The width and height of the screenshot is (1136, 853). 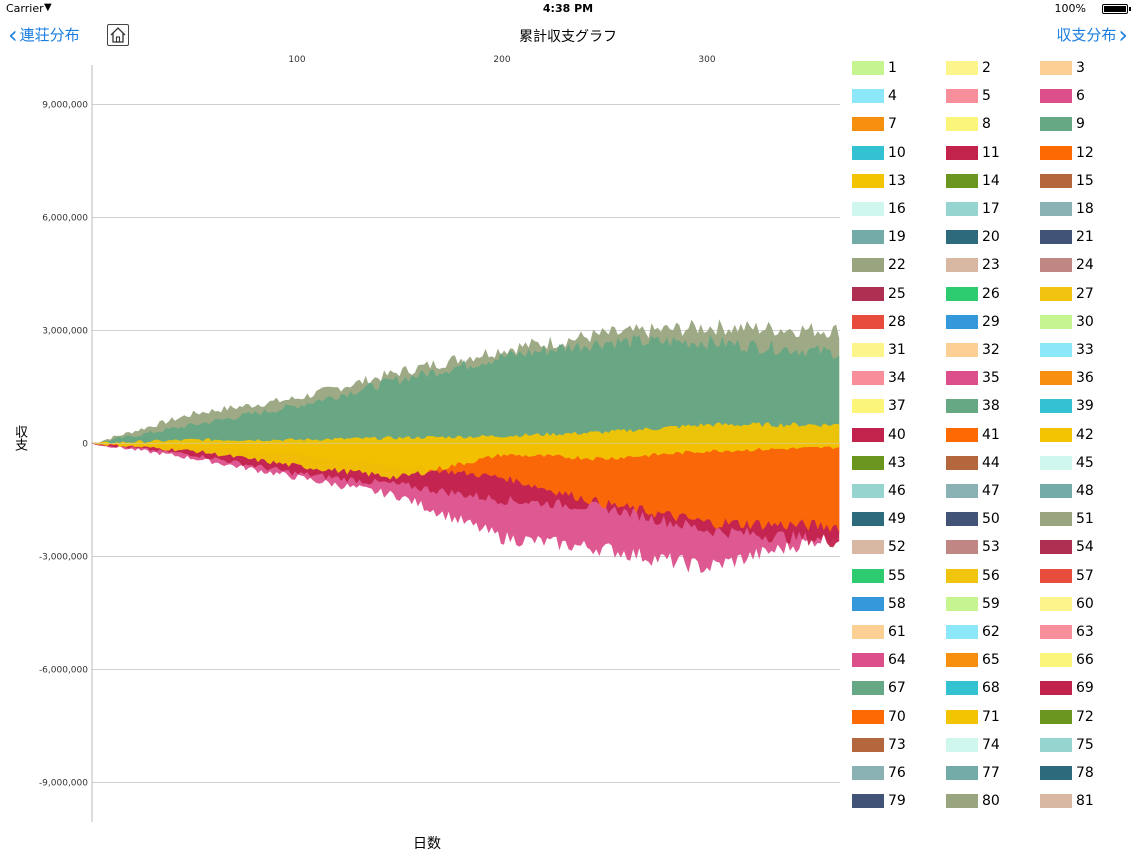 I want to click on legend-item-74: 74, so click(x=973, y=745).